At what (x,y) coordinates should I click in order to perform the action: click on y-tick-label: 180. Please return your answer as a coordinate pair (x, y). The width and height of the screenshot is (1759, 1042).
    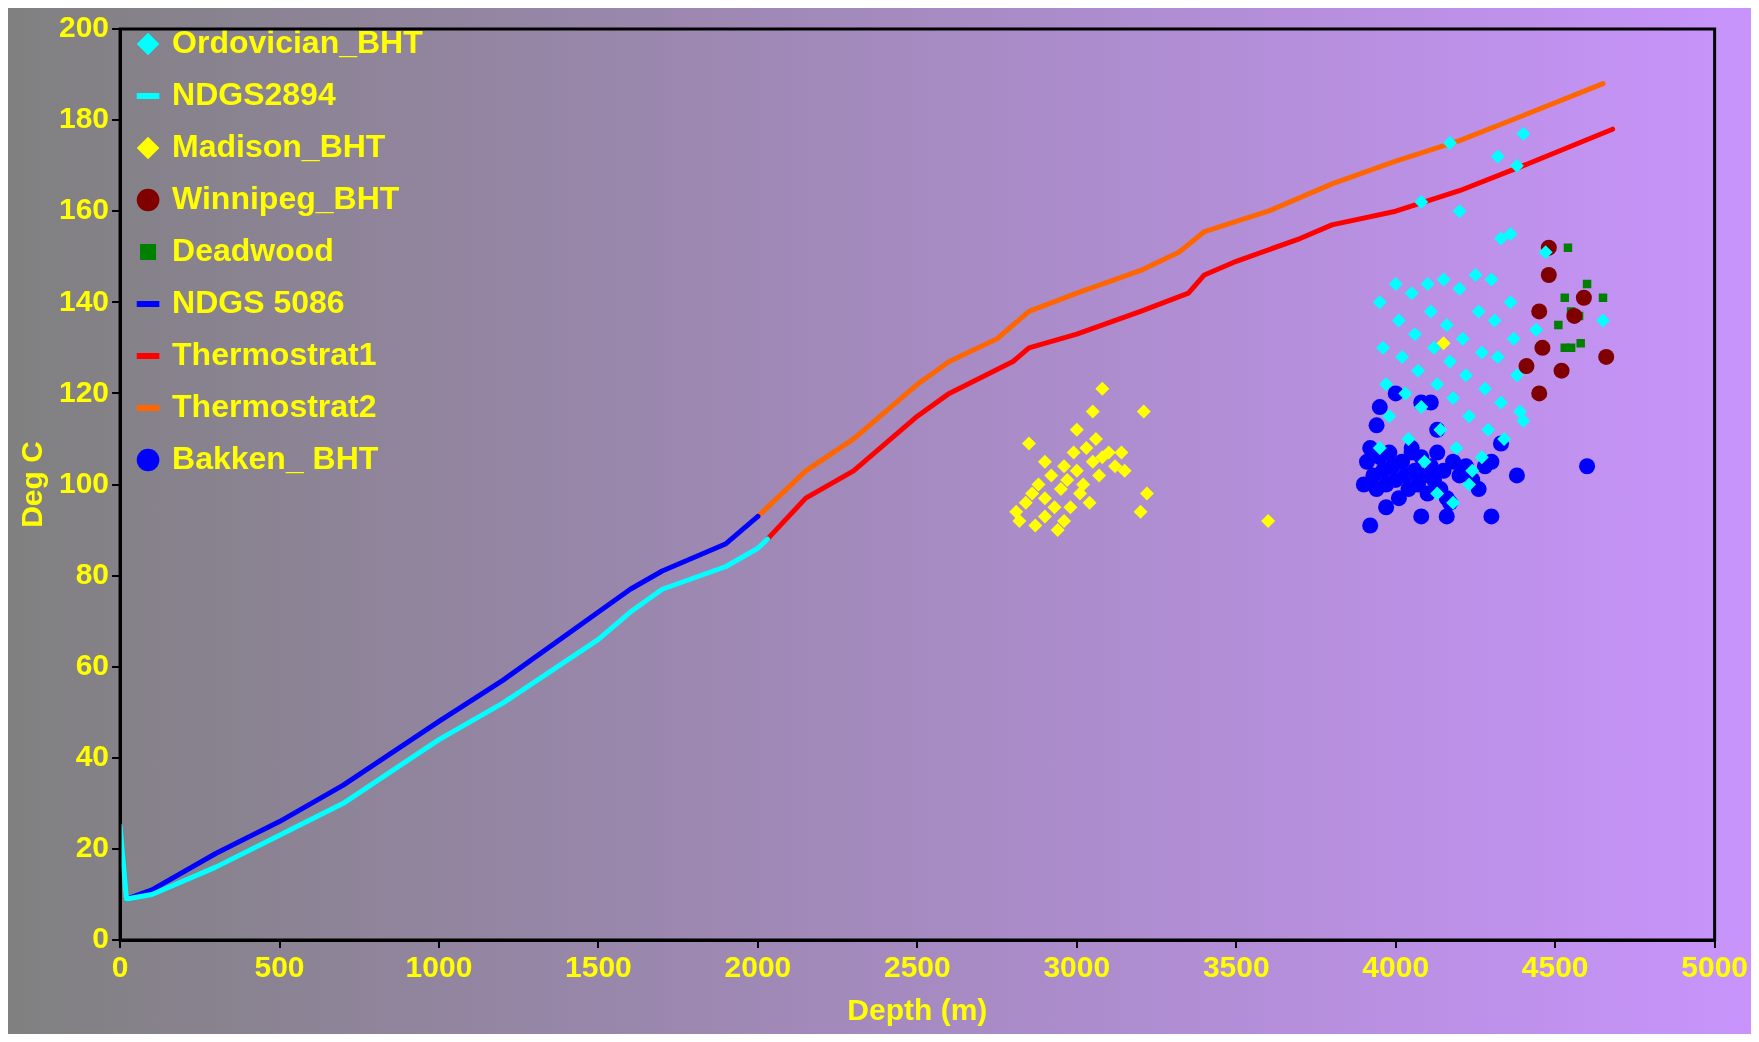
    Looking at the image, I should click on (84, 118).